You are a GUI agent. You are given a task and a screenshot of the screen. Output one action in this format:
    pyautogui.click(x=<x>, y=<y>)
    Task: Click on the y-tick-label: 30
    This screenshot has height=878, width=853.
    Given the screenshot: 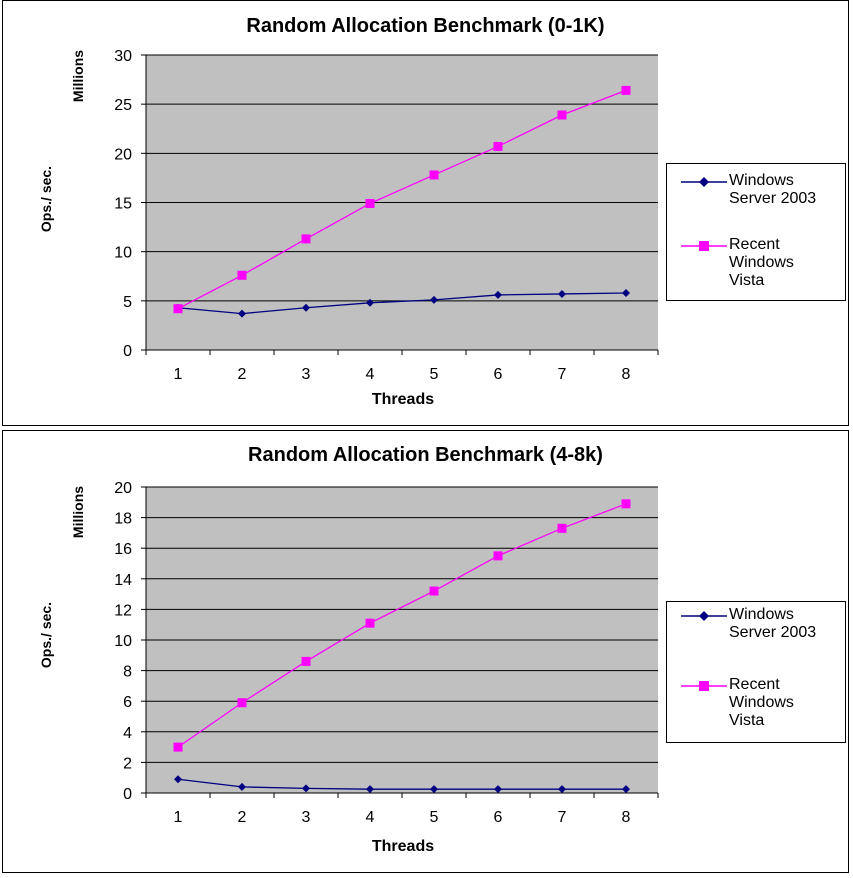 What is the action you would take?
    pyautogui.click(x=123, y=56)
    